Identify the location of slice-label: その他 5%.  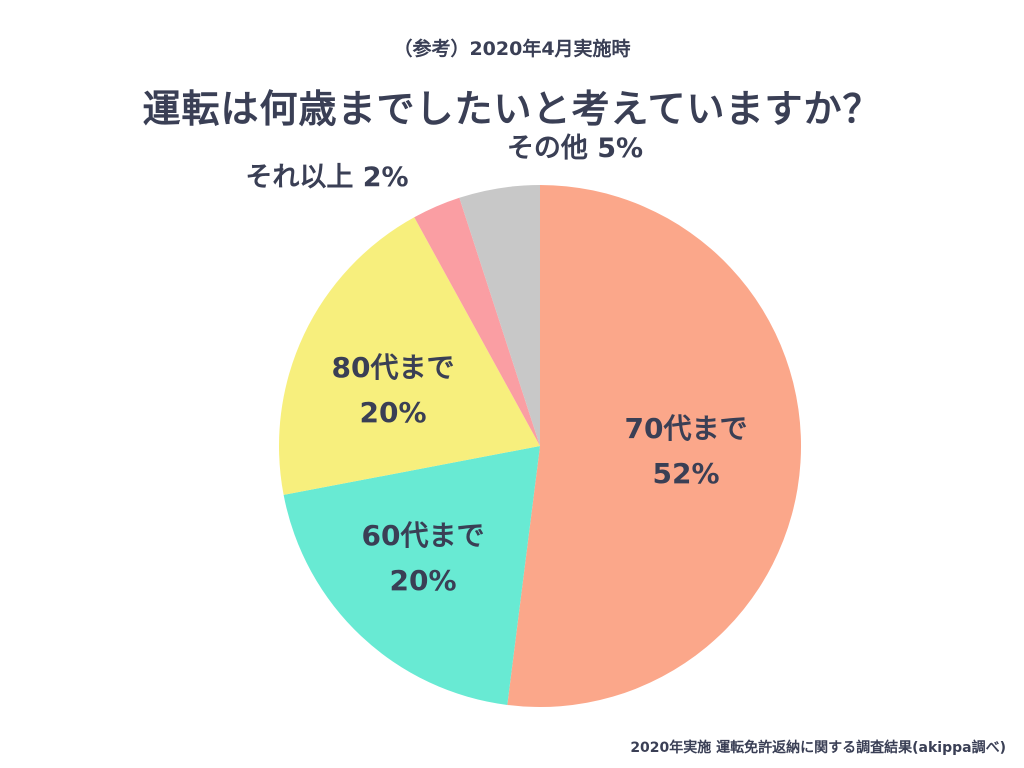
(575, 148).